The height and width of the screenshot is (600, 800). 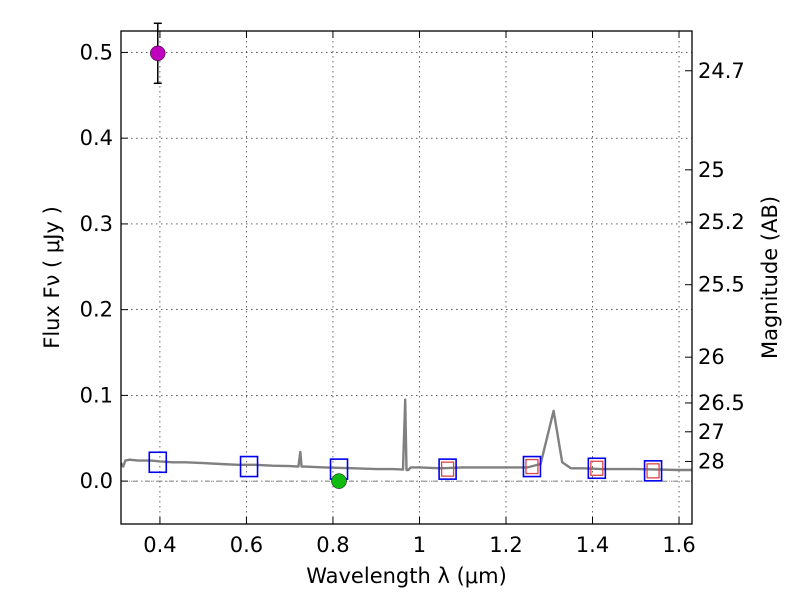 I want to click on magnitude-tick-label: 25.2, so click(x=721, y=222).